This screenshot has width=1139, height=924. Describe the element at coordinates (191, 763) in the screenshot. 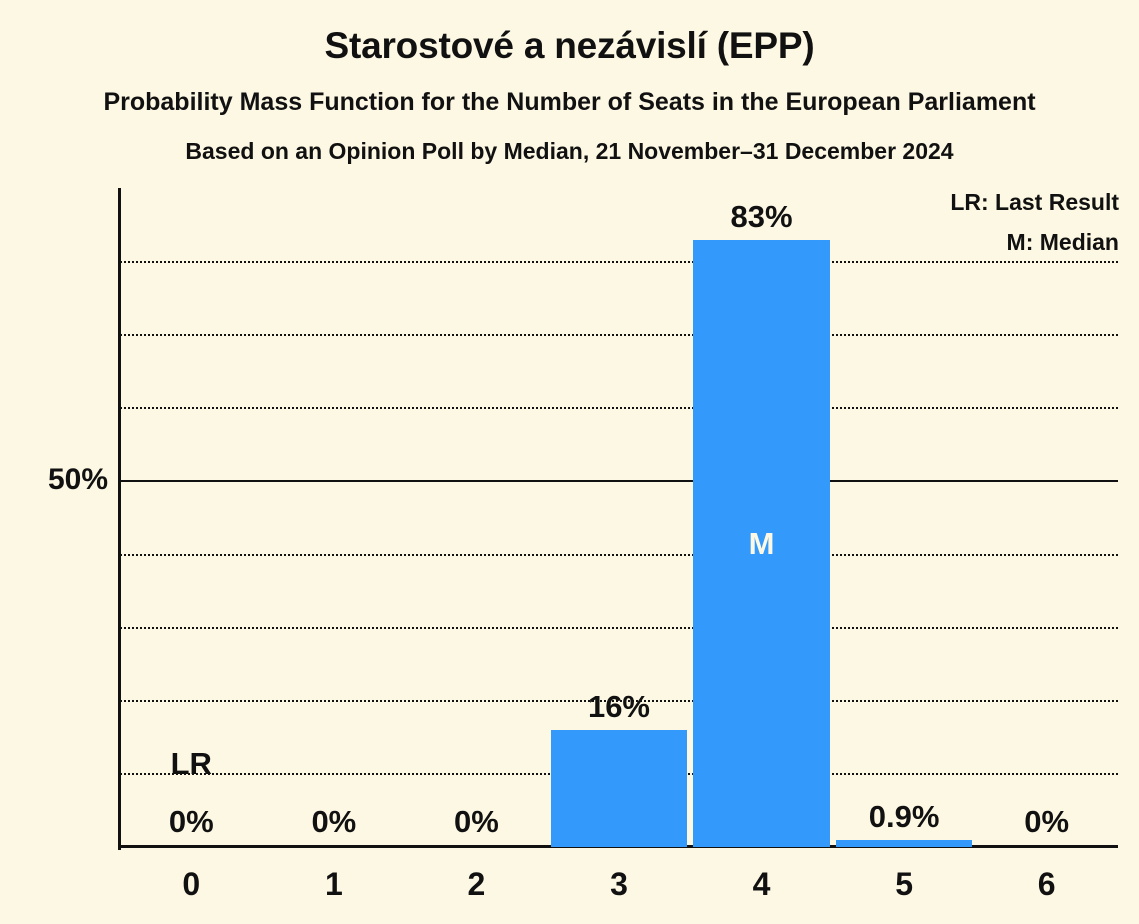

I see `marker-label-lr: LR` at that location.